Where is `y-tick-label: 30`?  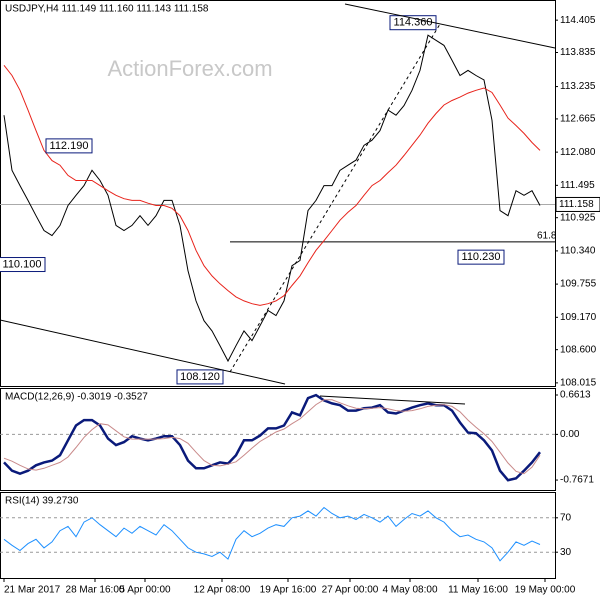
y-tick-label: 30 is located at coordinates (566, 552).